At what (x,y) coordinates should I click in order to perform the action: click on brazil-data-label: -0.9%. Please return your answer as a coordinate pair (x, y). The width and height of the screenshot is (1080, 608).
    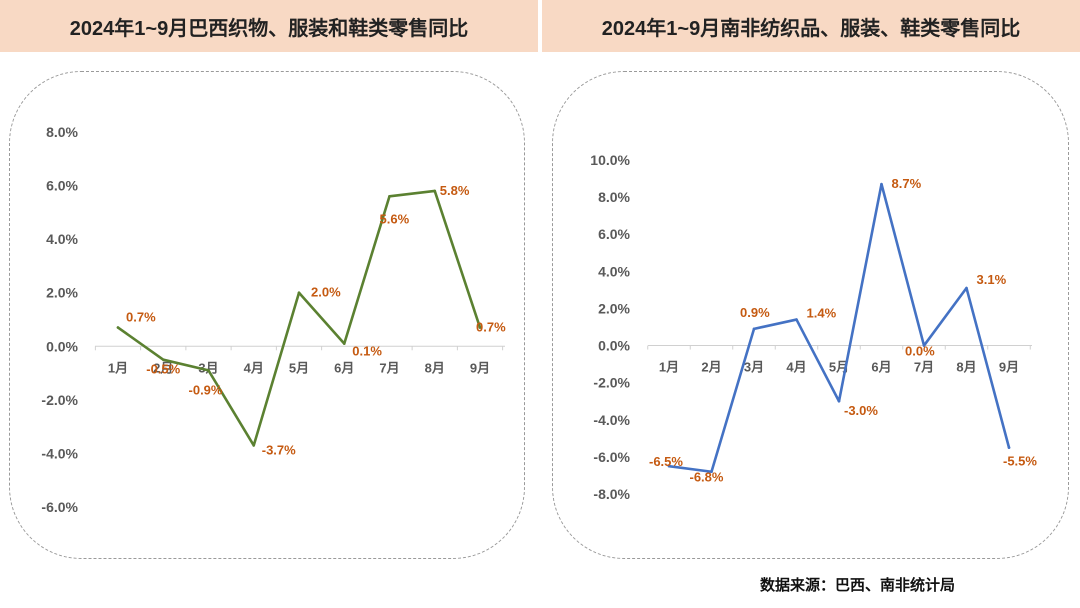
    Looking at the image, I should click on (206, 389).